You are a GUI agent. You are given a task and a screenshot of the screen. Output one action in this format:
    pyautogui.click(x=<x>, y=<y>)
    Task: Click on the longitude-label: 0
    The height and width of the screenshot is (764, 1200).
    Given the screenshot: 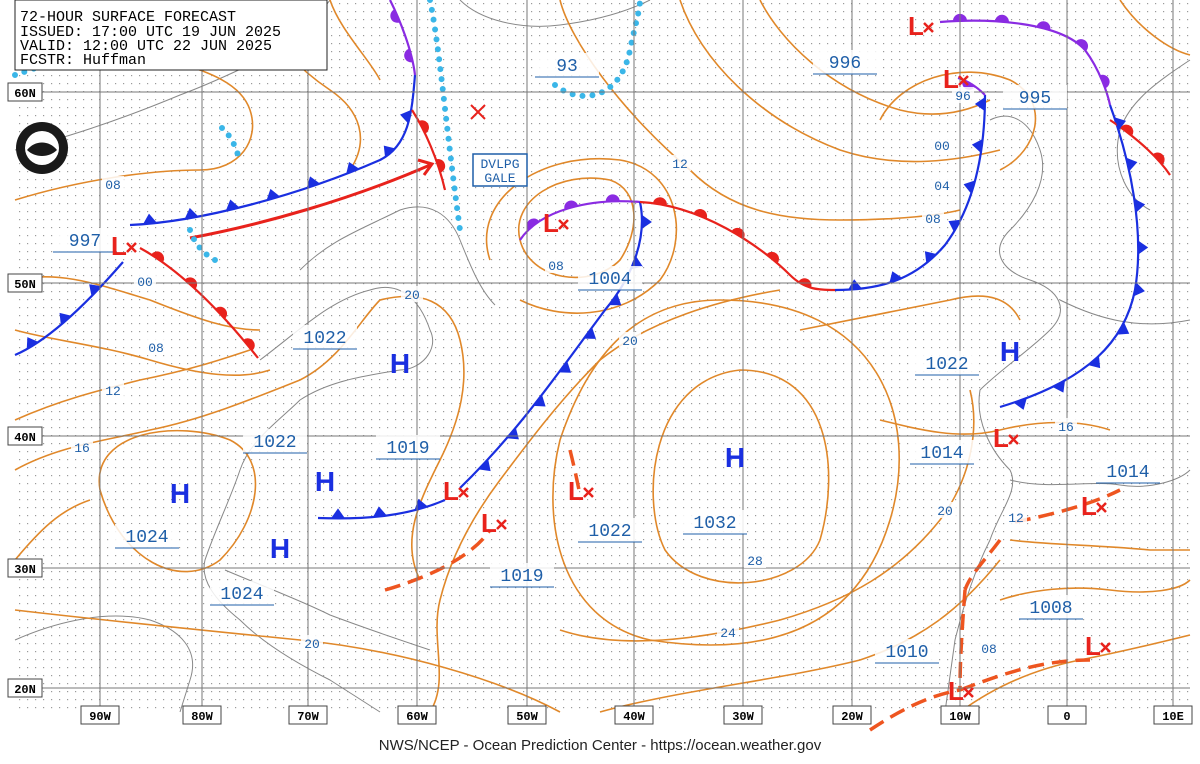 What is the action you would take?
    pyautogui.click(x=1066, y=717)
    